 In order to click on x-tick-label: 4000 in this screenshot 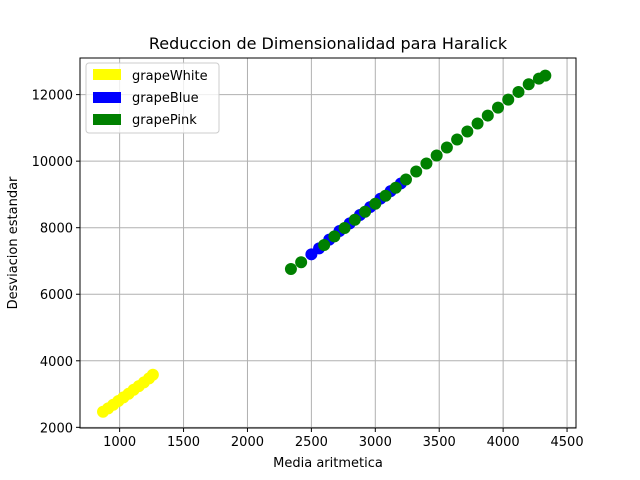, I will do `click(503, 442)`.